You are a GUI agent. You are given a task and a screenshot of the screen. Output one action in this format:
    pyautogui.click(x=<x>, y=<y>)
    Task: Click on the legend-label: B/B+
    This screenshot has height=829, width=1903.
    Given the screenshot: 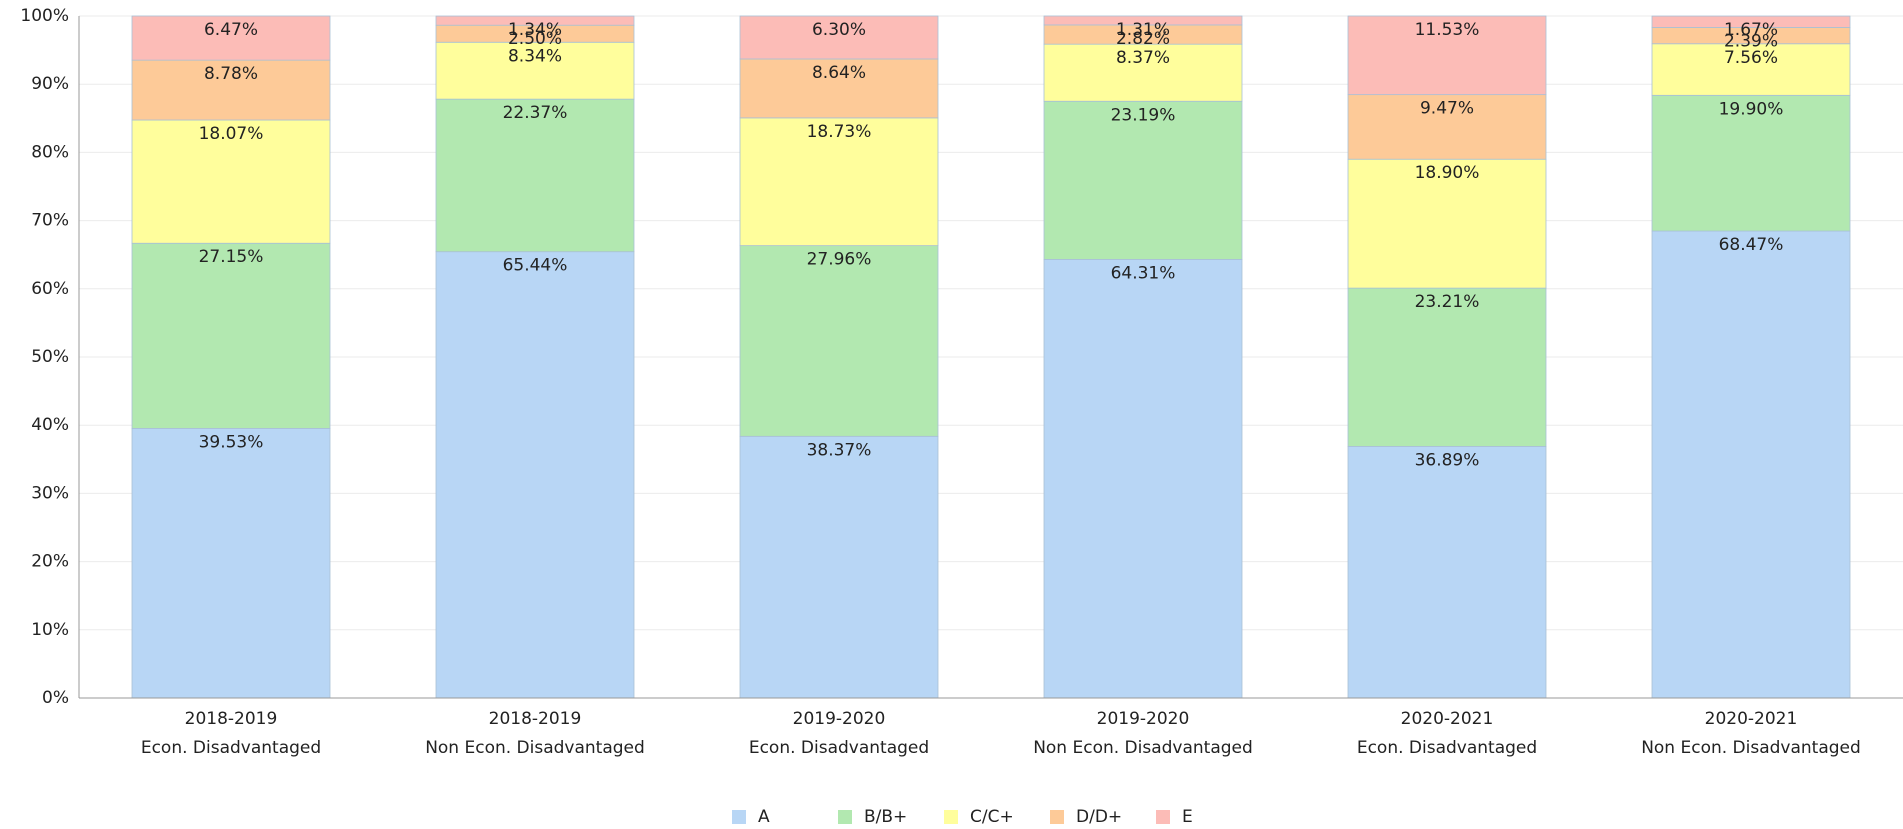 What is the action you would take?
    pyautogui.click(x=885, y=817)
    